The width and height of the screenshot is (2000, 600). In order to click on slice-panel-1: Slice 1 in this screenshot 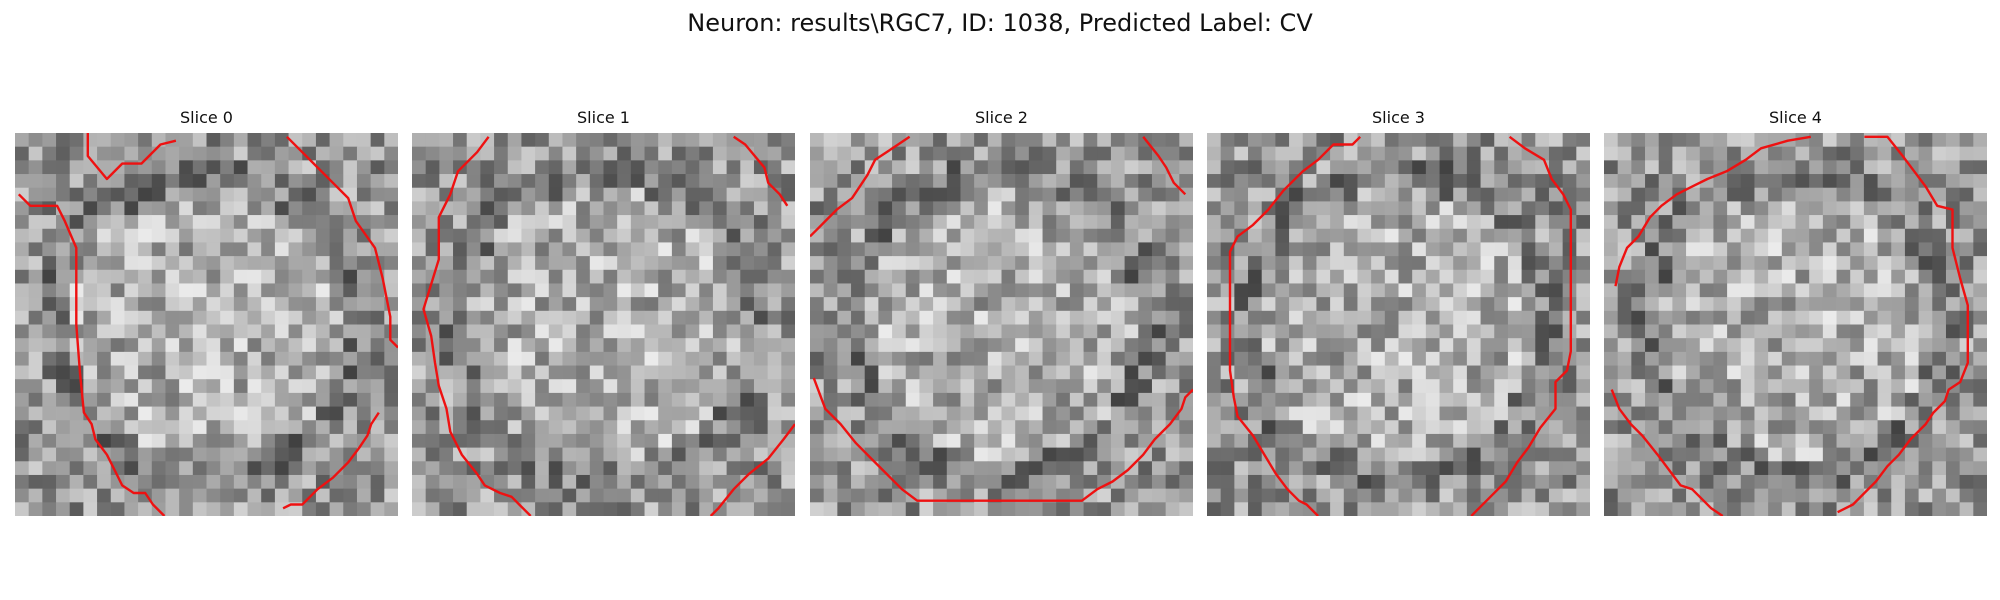, I will do `click(603, 312)`.